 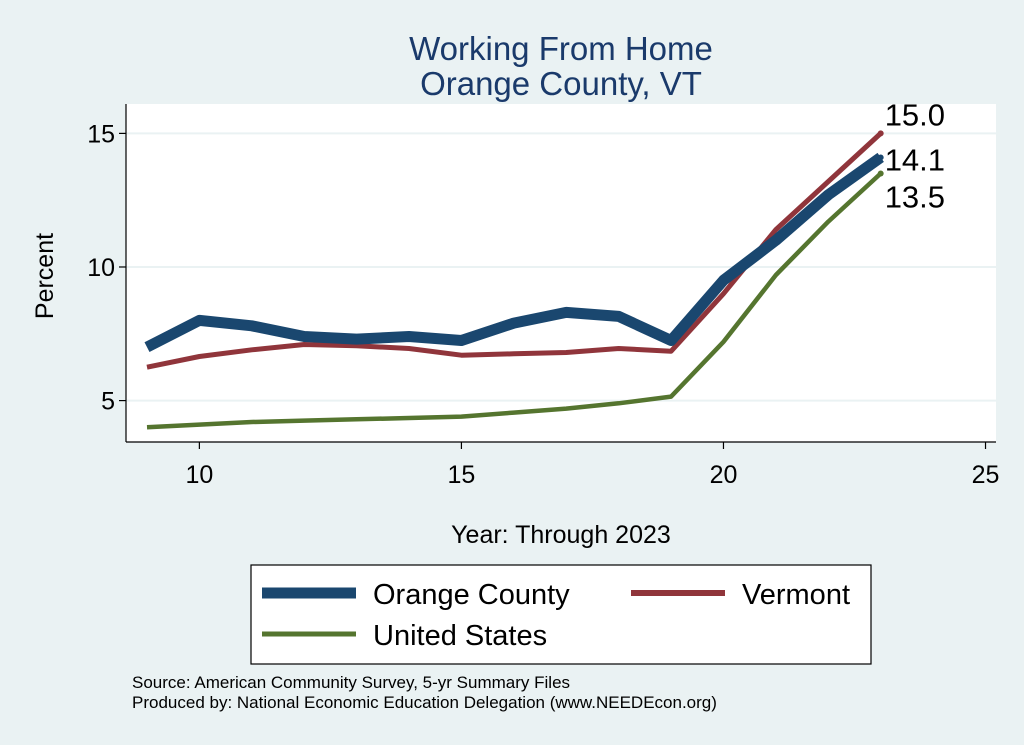 I want to click on x-tick-label: 20, so click(x=724, y=475).